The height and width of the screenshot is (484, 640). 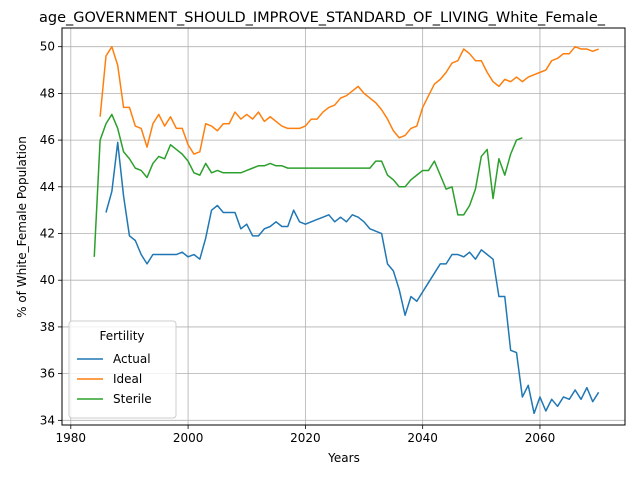 I want to click on y-tick-label: 38, so click(x=47, y=327).